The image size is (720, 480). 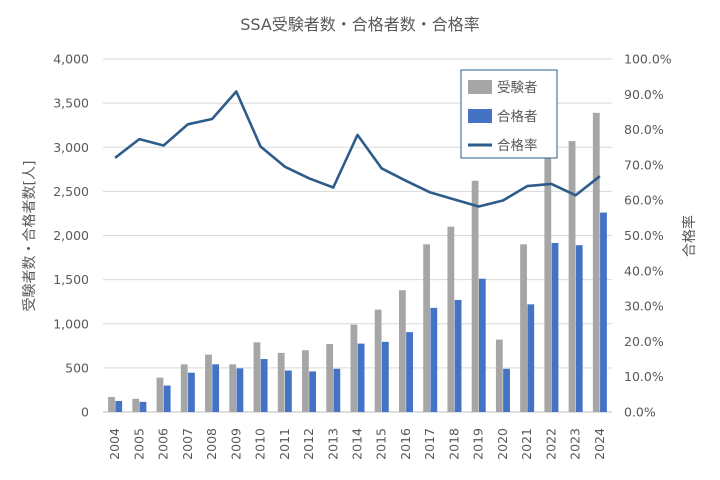 What do you see at coordinates (599, 444) in the screenshot?
I see `x-tick-label: 2024` at bounding box center [599, 444].